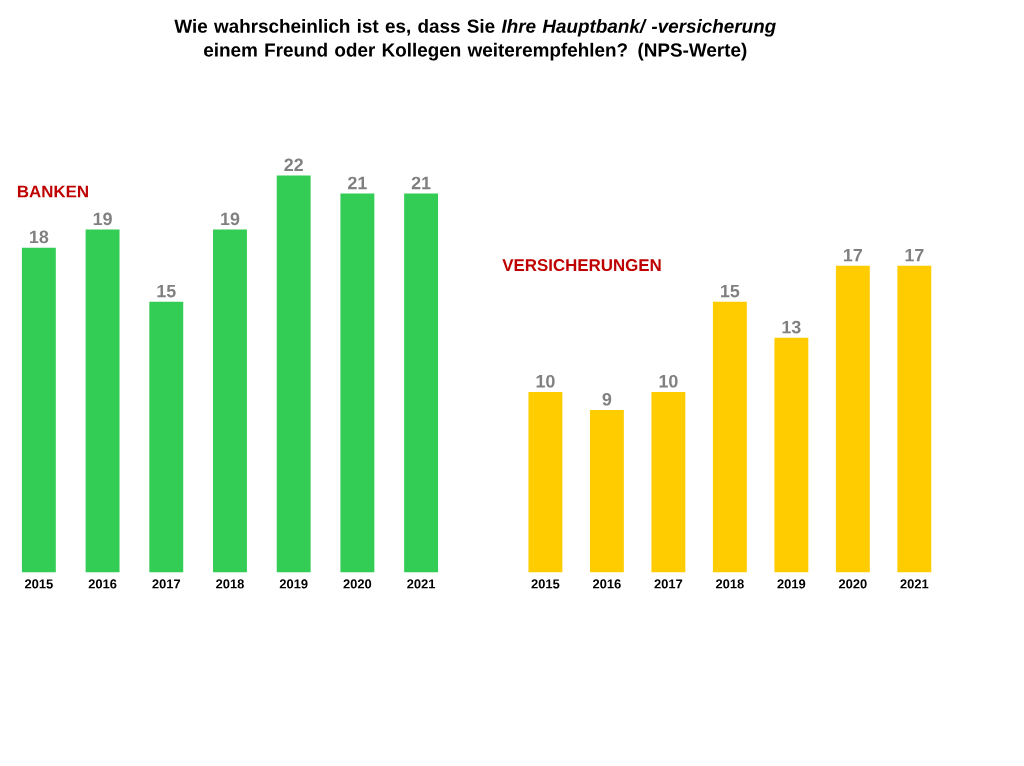 The height and width of the screenshot is (766, 1024). Describe the element at coordinates (52, 191) in the screenshot. I see `annotation: BANKEN` at that location.